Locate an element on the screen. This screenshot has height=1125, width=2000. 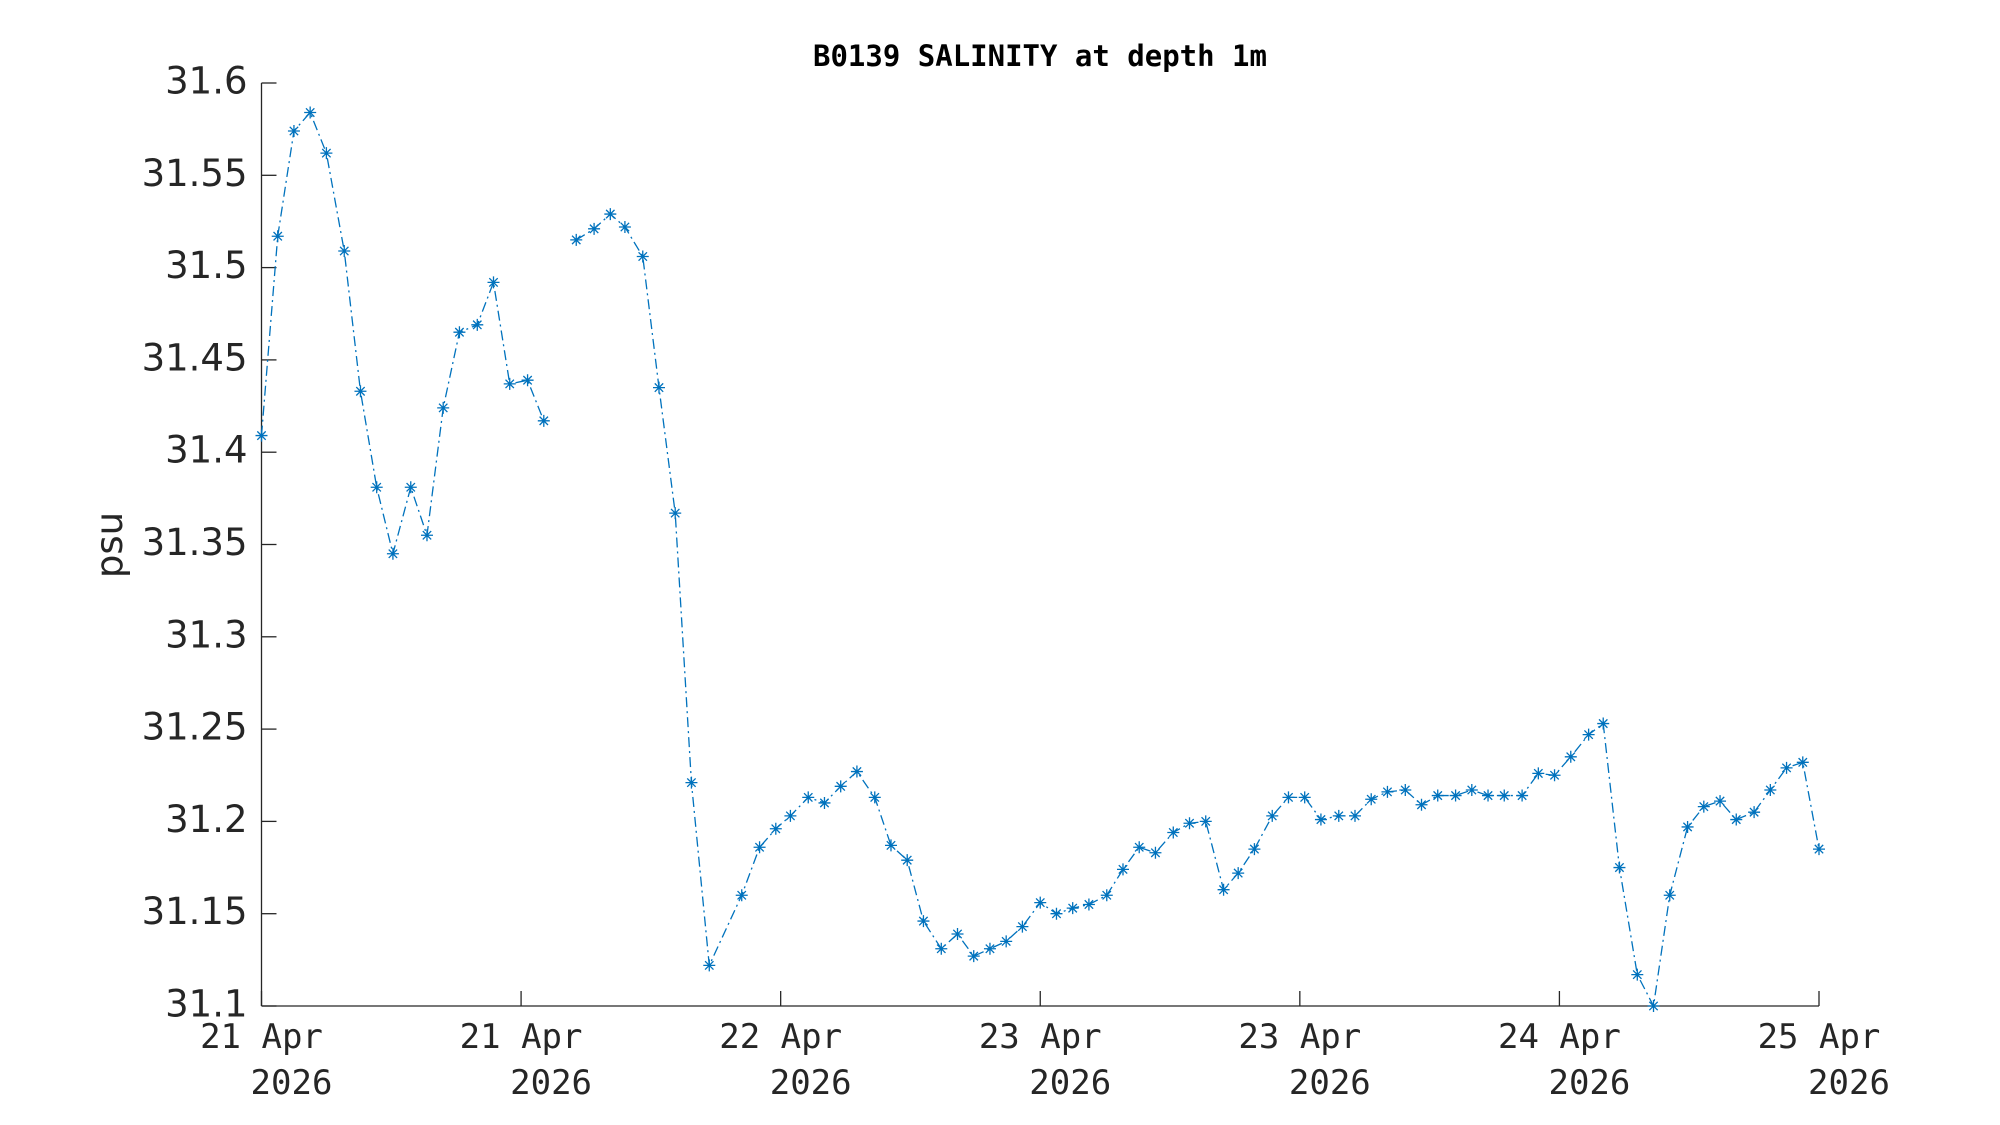
y-axis-label: psu is located at coordinates (109, 545).